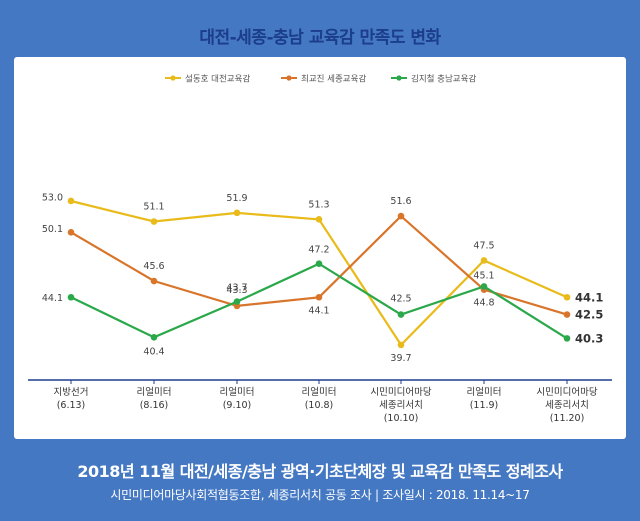 Image resolution: width=640 pixels, height=521 pixels. Describe the element at coordinates (566, 392) in the screenshot. I see `x-tick-label-6-0: 시민미디어마당` at that location.